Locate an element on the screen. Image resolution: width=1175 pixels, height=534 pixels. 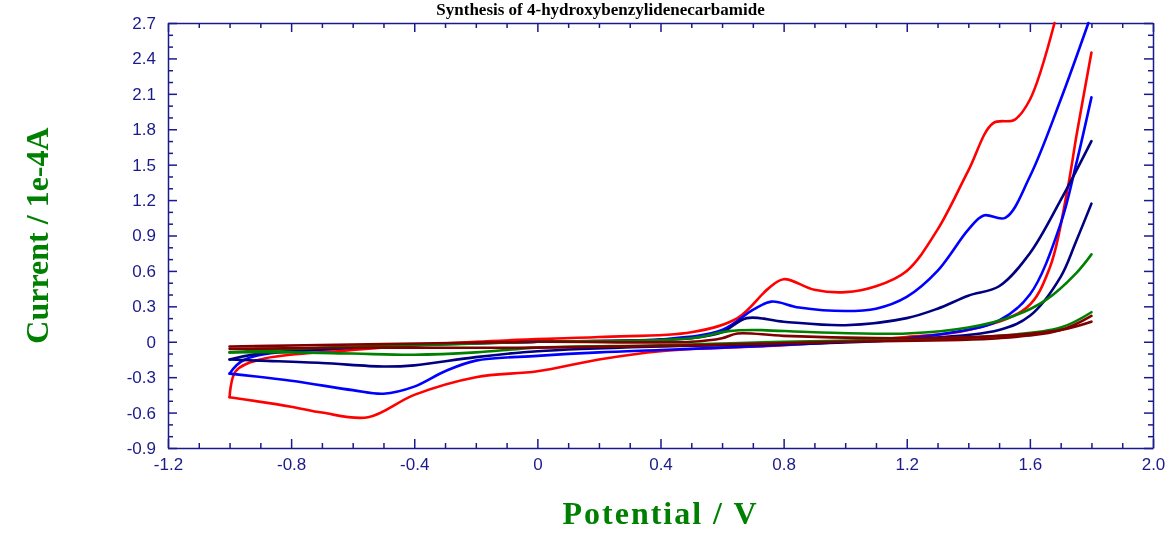
y-tick-label: 2.7 is located at coordinates (144, 23).